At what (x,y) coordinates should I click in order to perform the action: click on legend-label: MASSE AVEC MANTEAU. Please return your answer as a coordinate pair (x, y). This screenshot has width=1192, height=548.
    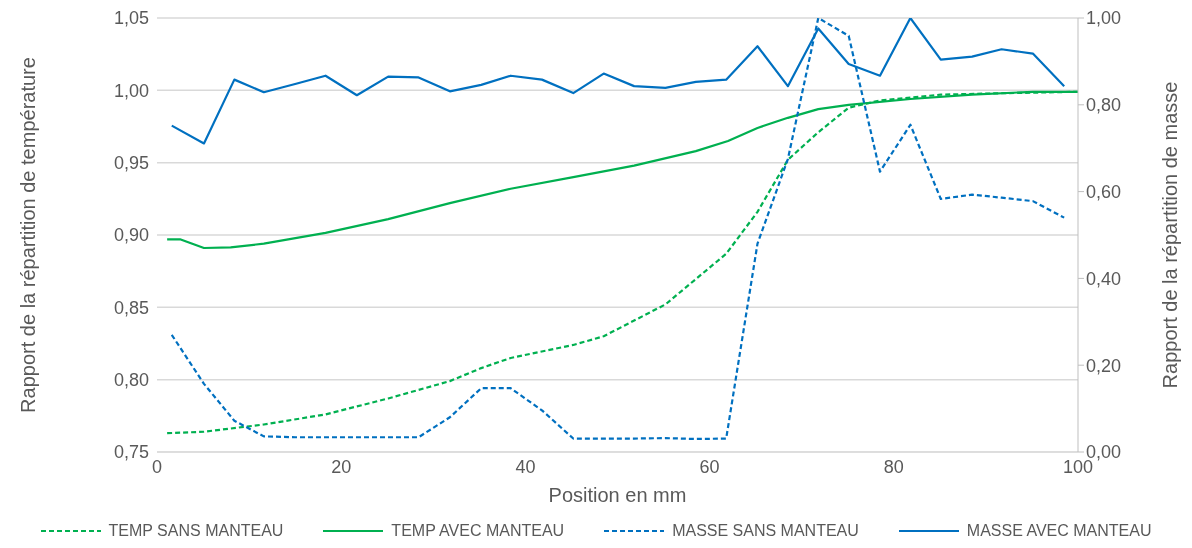
    Looking at the image, I should click on (1059, 531).